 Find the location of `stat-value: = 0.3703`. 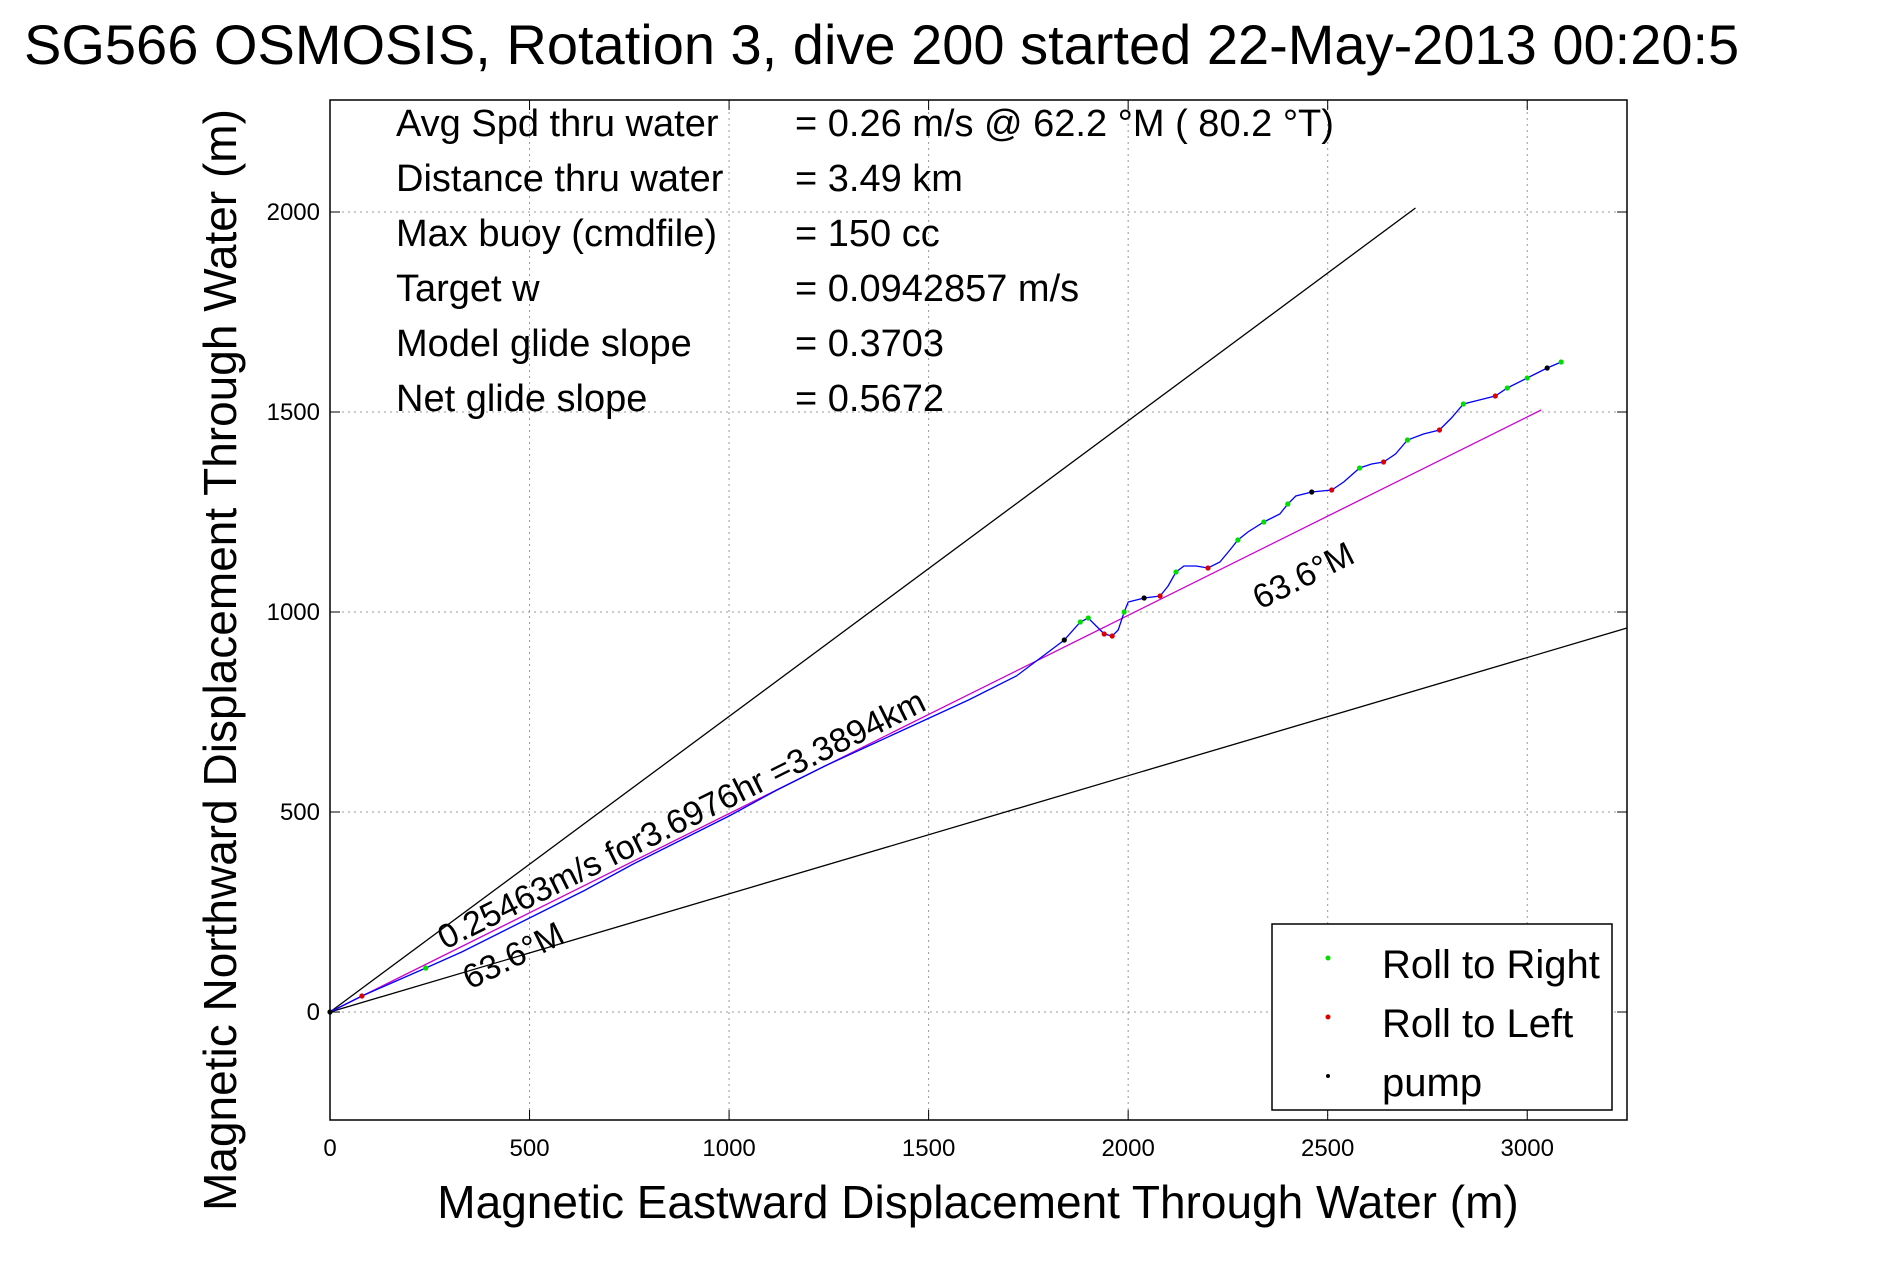

stat-value: = 0.3703 is located at coordinates (869, 344).